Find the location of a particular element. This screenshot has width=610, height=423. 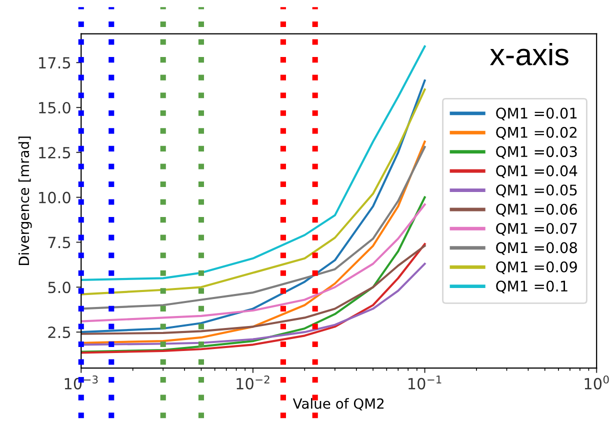

y-axis-title: Divergence [mrad] is located at coordinates (25, 201).